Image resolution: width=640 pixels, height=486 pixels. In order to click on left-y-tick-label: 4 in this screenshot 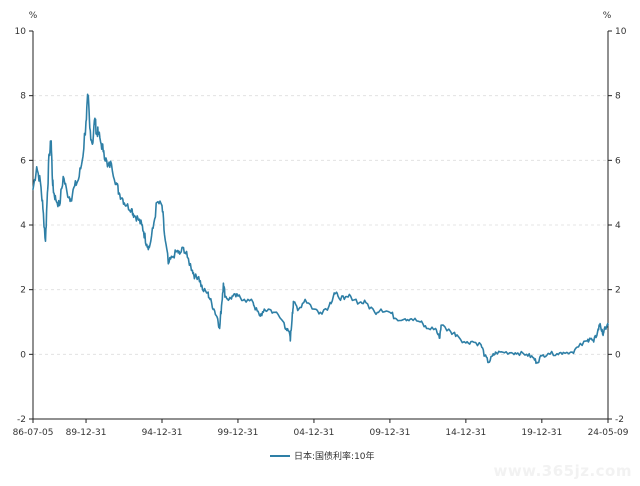, I will do `click(23, 226)`.